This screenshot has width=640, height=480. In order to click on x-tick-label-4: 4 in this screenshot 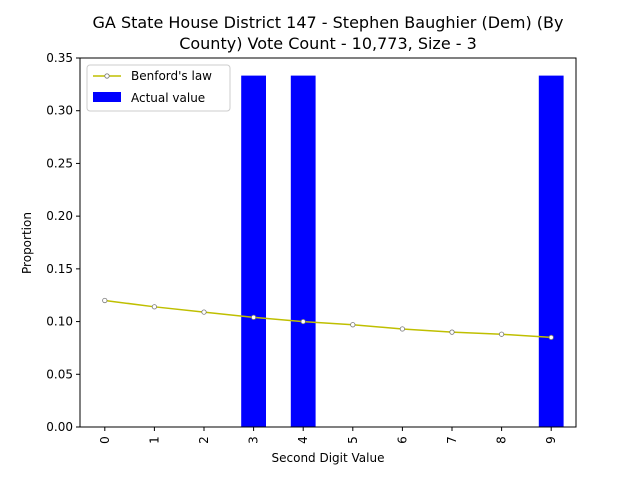, I will do `click(303, 440)`.